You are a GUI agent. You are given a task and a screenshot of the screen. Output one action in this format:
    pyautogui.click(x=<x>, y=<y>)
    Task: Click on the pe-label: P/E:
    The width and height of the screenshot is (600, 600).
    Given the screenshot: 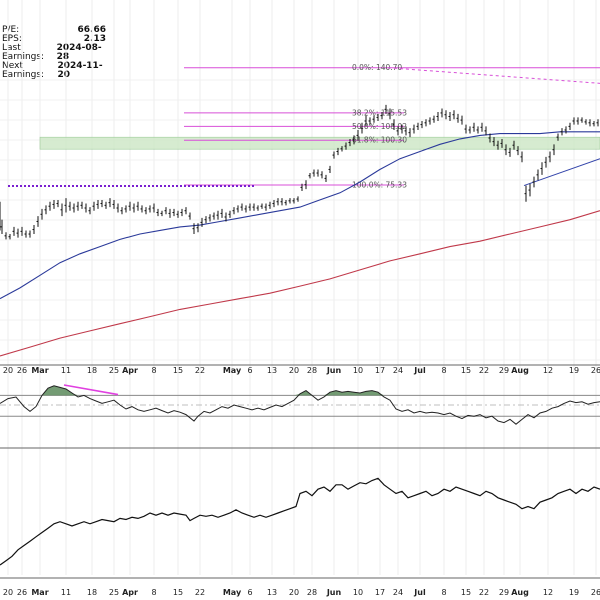 What is the action you would take?
    pyautogui.click(x=11, y=30)
    